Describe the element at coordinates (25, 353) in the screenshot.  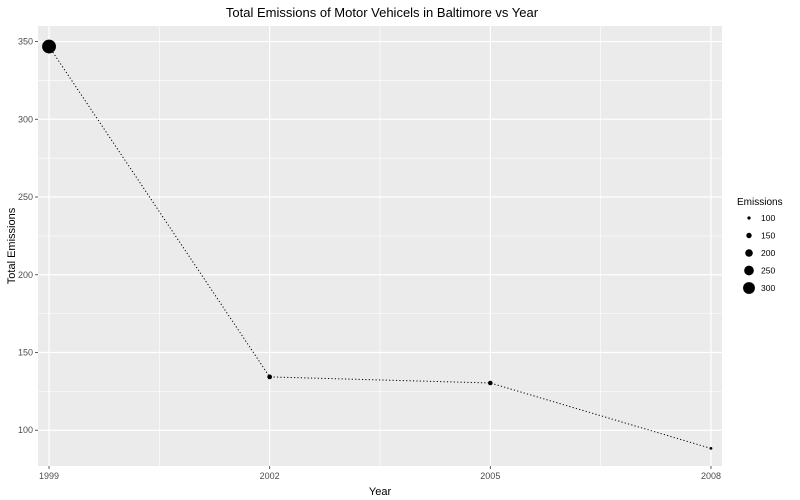
I see `y-tick-label: 150` at that location.